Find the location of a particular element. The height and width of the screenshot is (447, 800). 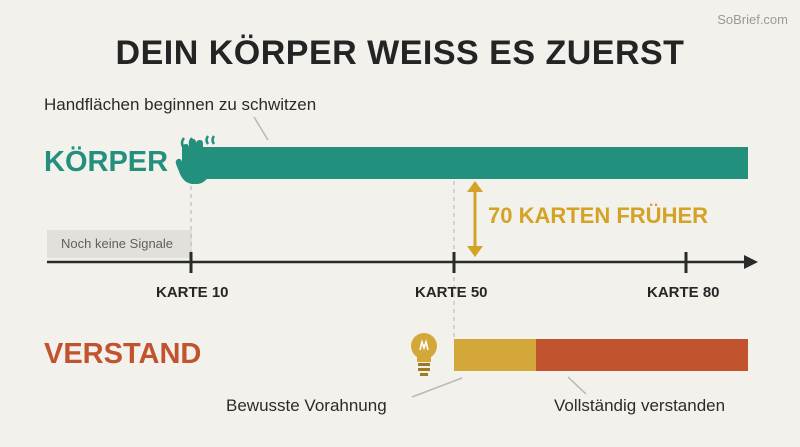

brand-watermark: SoBrief.com is located at coordinates (752, 19).